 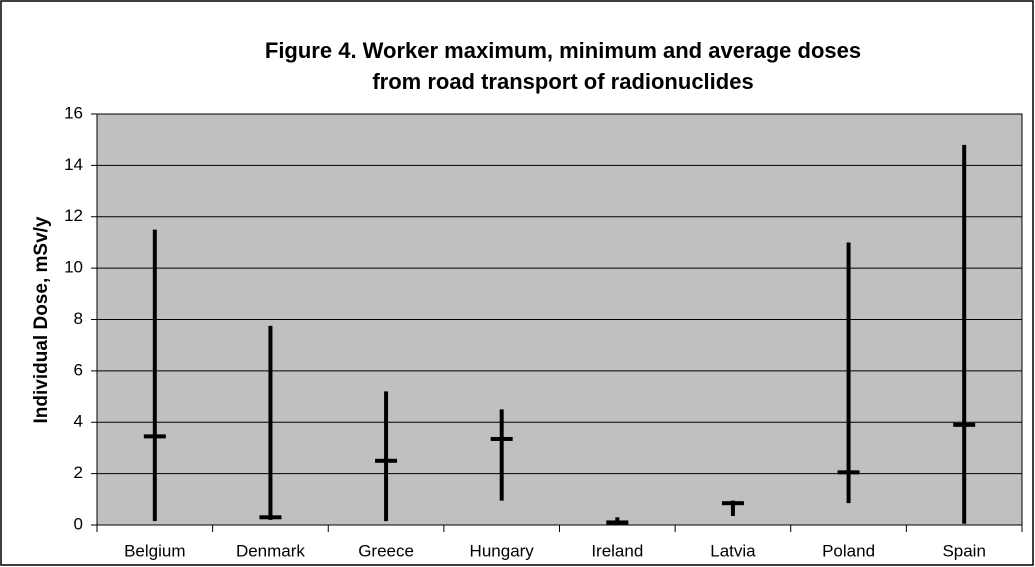 I want to click on y-axis-label: Individual Dose, mSv/y, so click(x=41, y=319).